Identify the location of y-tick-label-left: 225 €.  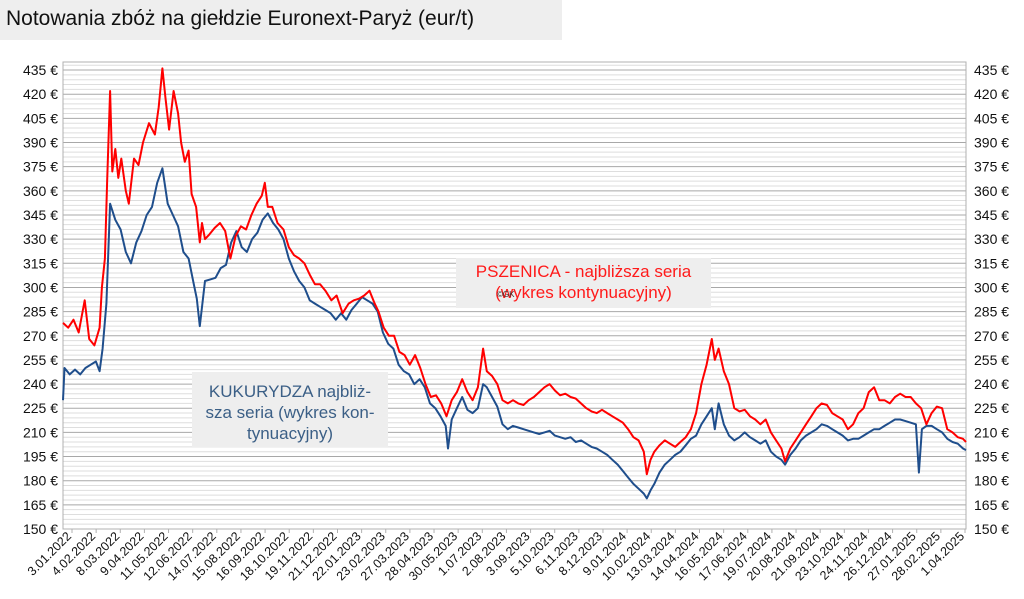
(40, 408).